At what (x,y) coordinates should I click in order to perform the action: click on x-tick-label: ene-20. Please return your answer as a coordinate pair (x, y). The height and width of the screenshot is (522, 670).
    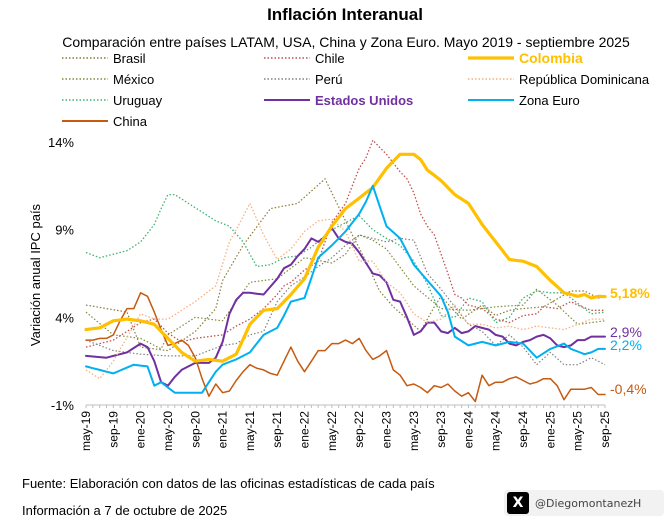
    Looking at the image, I should click on (141, 430).